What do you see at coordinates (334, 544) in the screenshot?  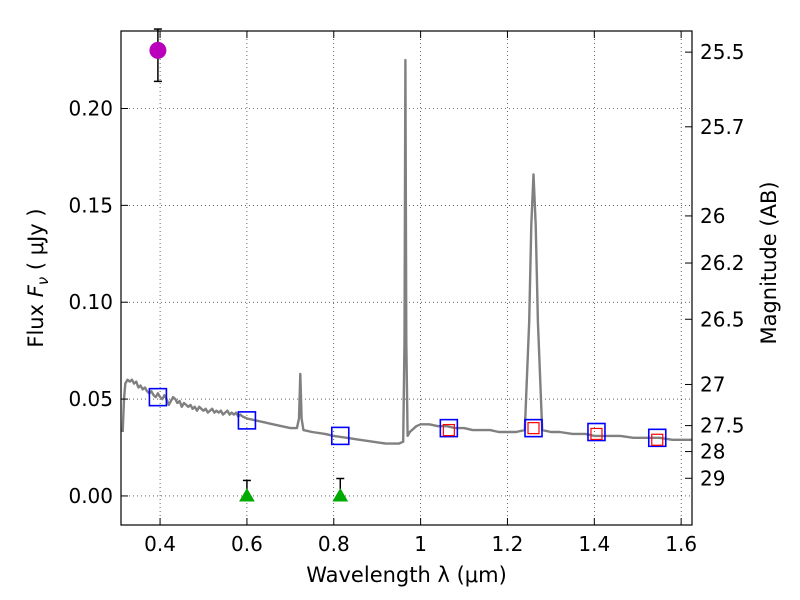 I see `x-tick-label: 0.8` at bounding box center [334, 544].